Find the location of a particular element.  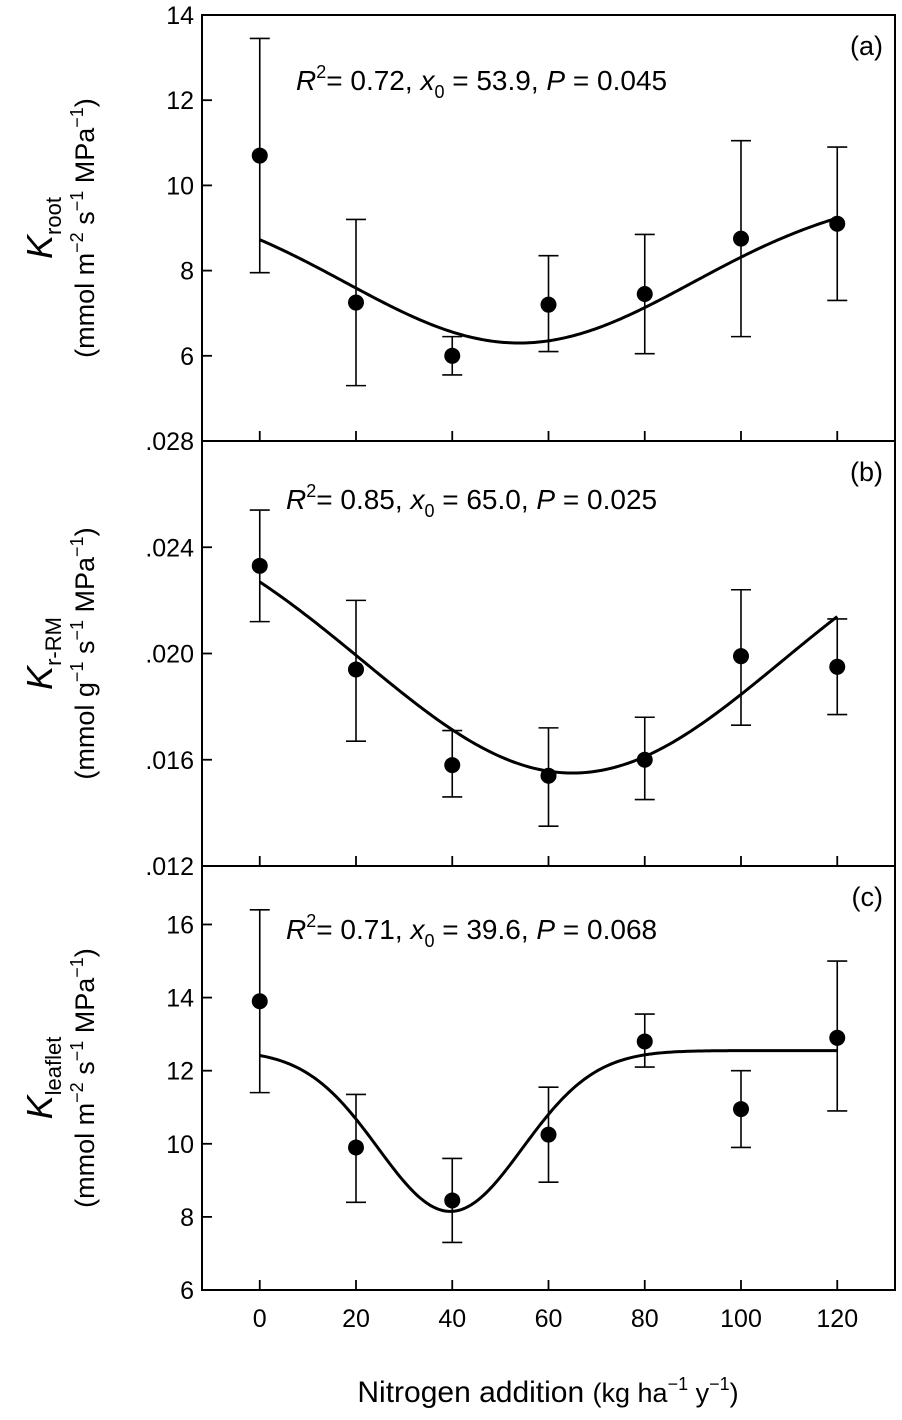

y-axis-title: Kroot(mmol m−2 s−1 MPa−1) is located at coordinates (59, 228).